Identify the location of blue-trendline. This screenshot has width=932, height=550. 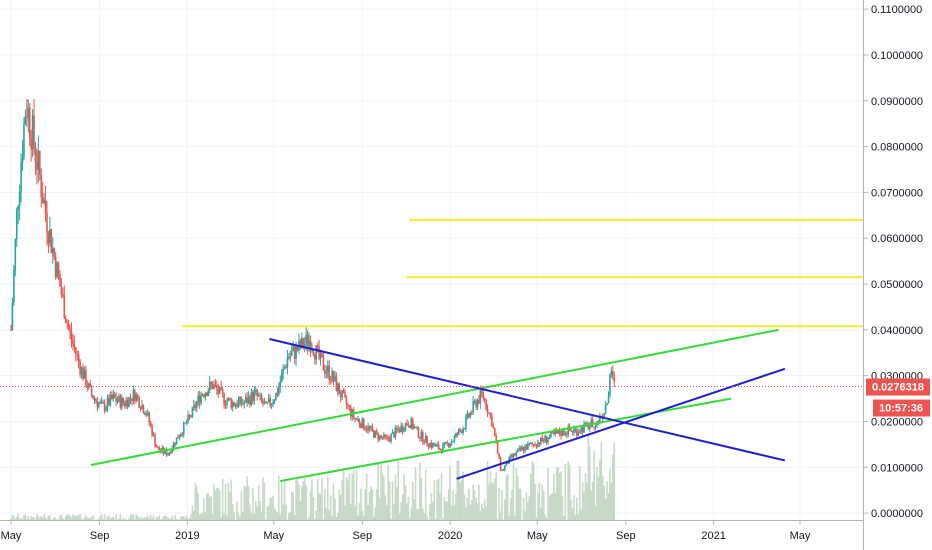
(621, 423).